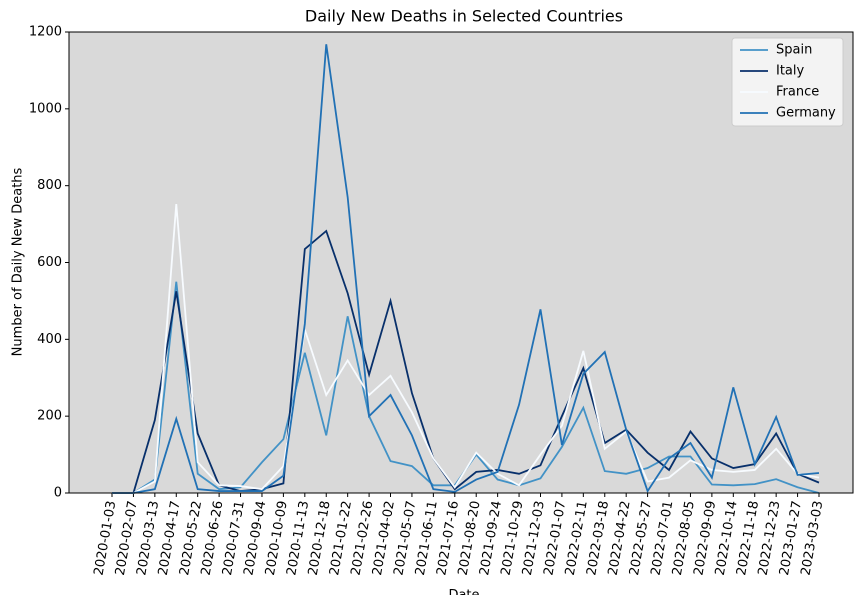  I want to click on legend-label: Italy, so click(790, 71).